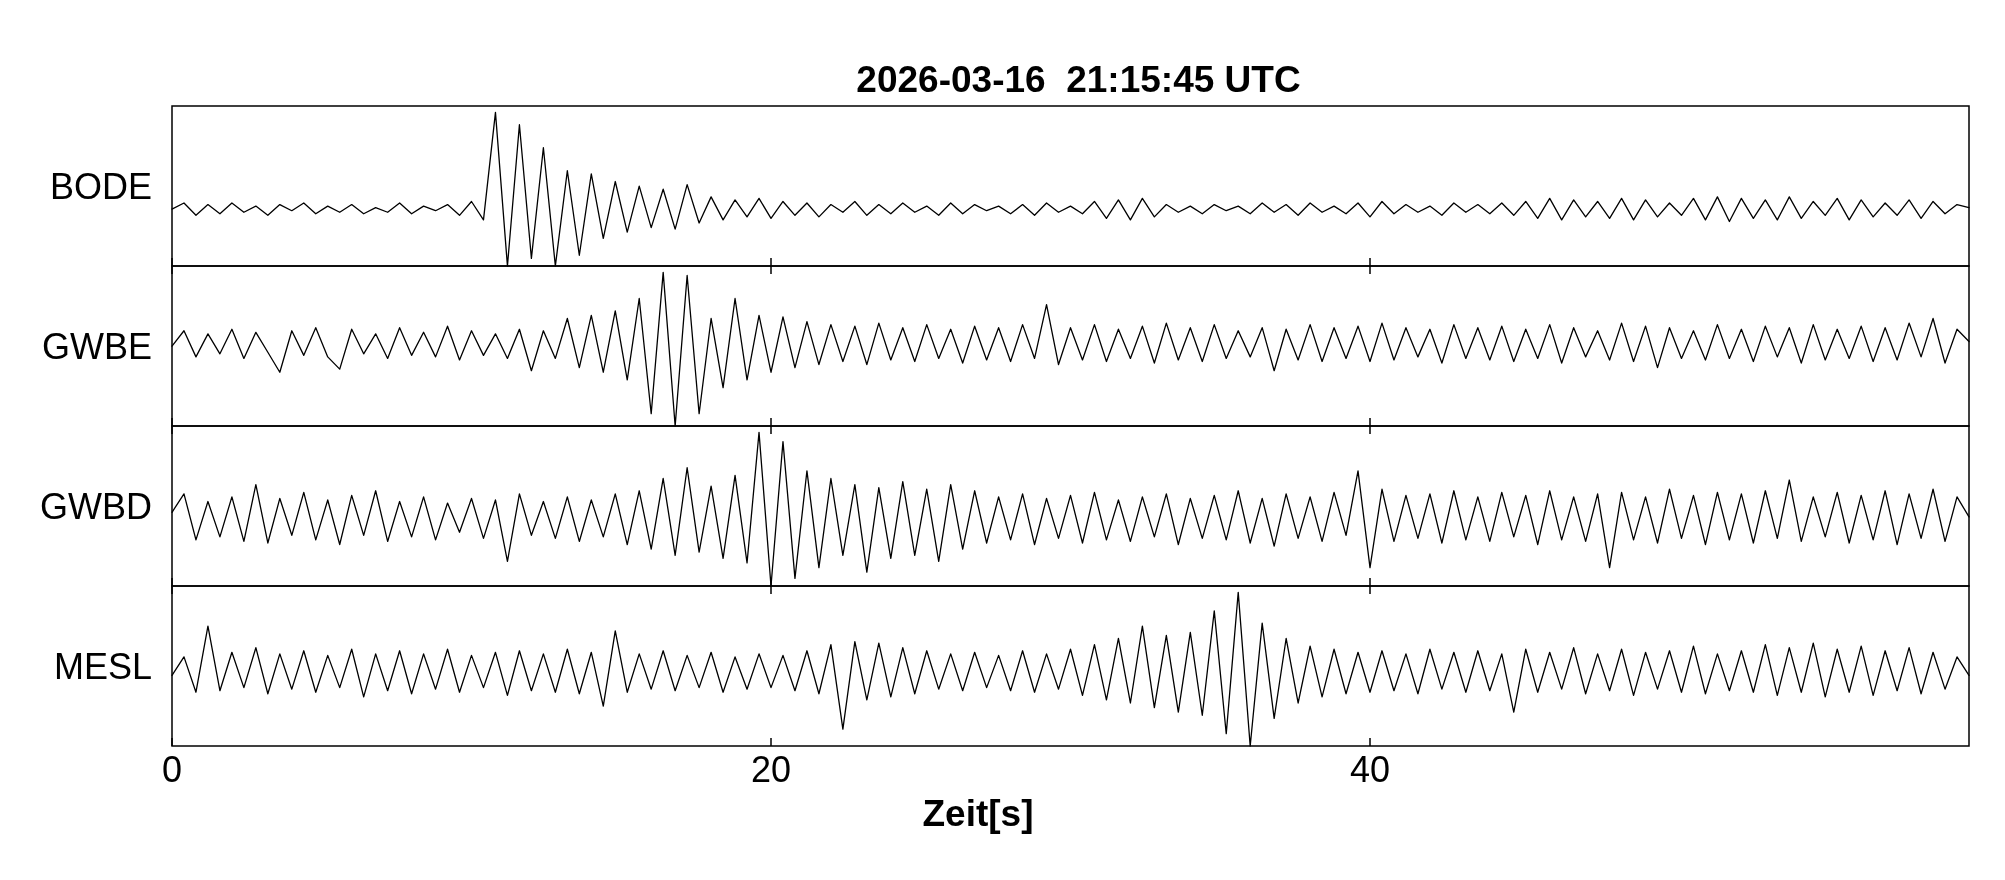  Describe the element at coordinates (978, 813) in the screenshot. I see `x-axis-title: Zeit[s]` at that location.